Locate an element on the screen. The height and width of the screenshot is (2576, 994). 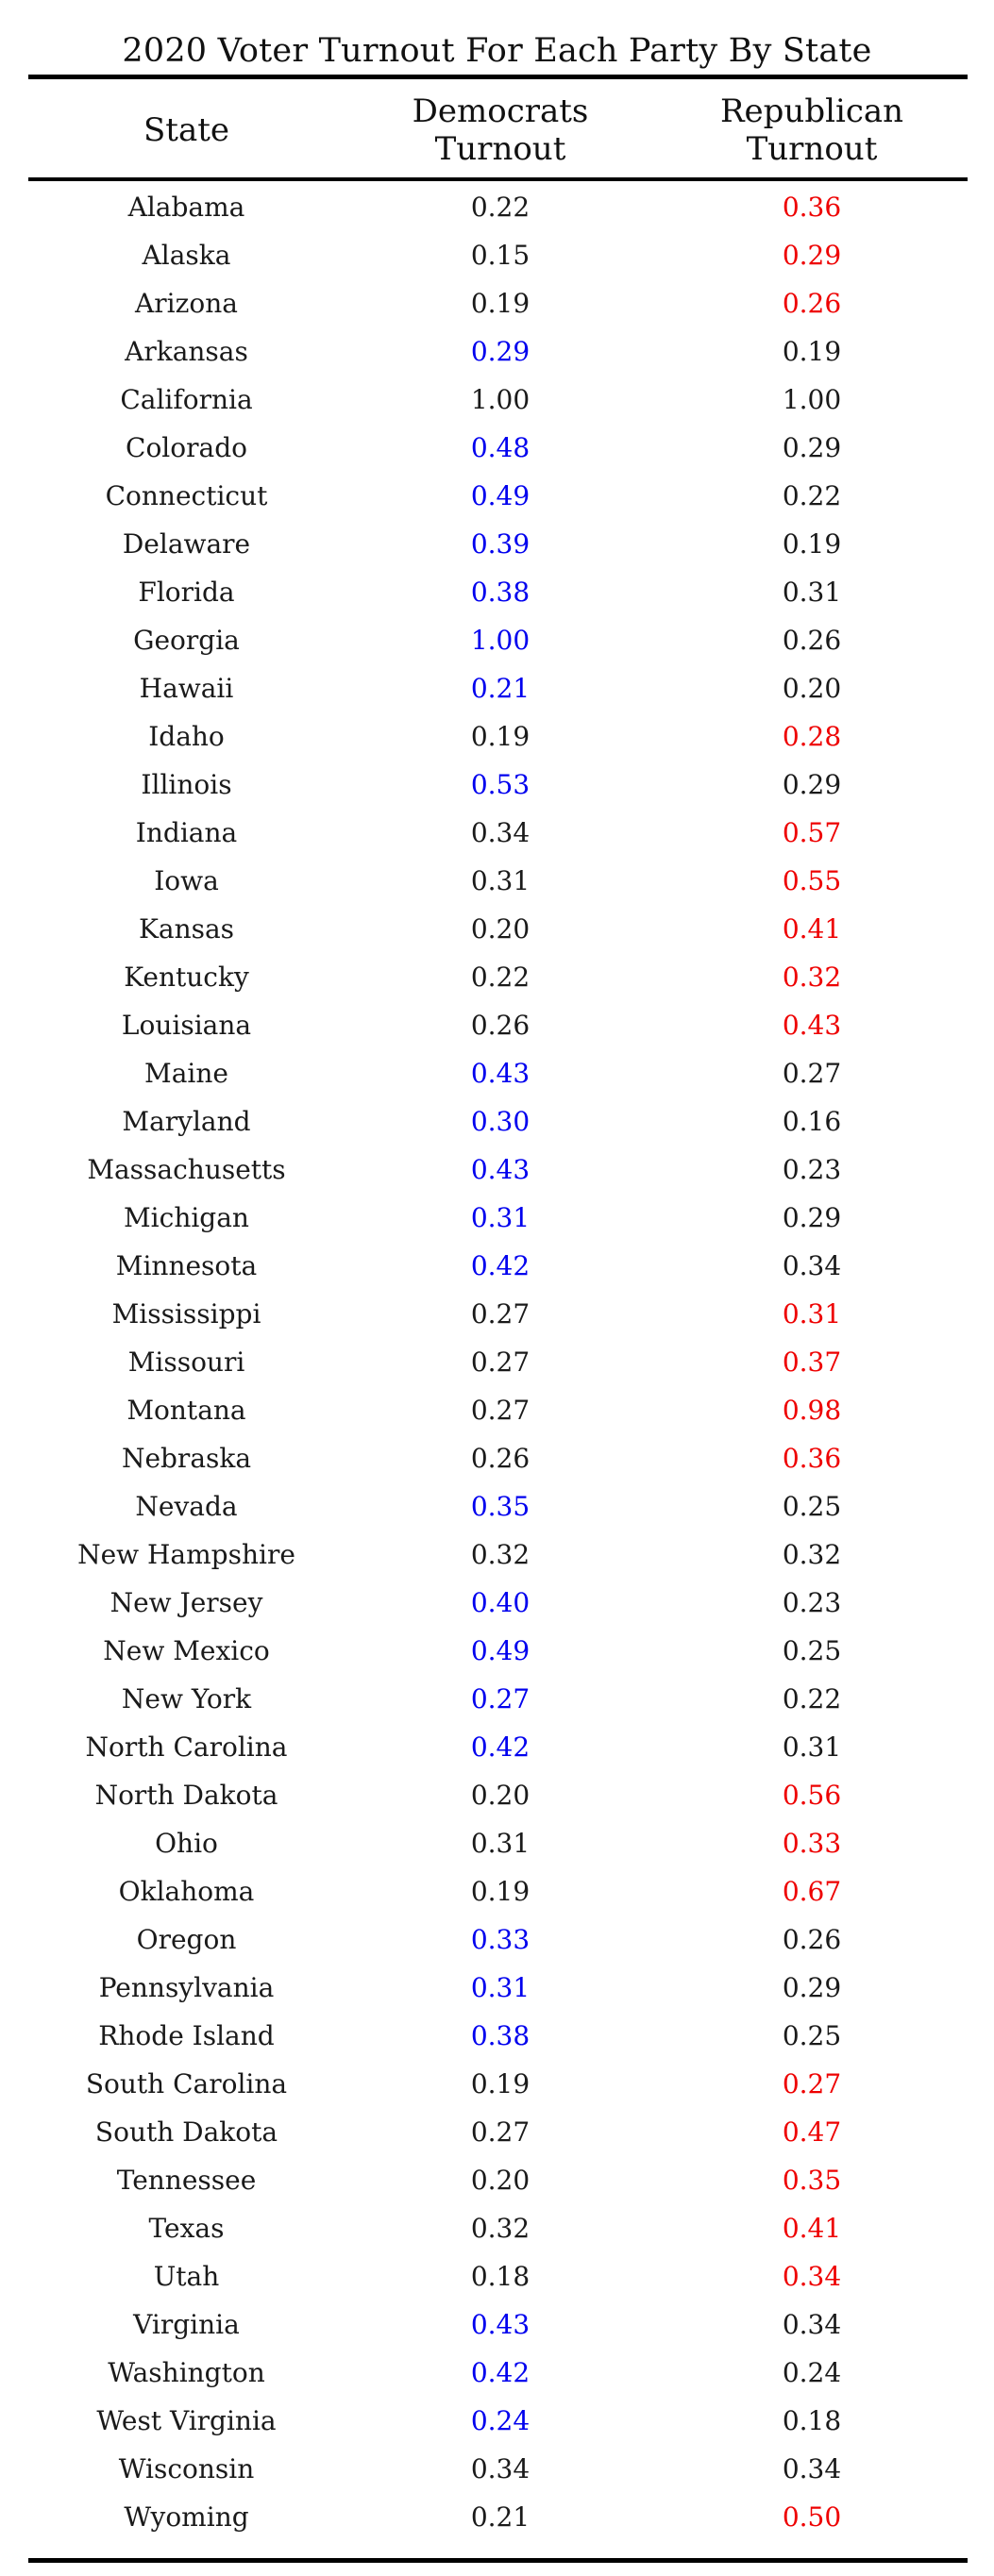
republican-turnout-cell: 0.36 is located at coordinates (812, 207).